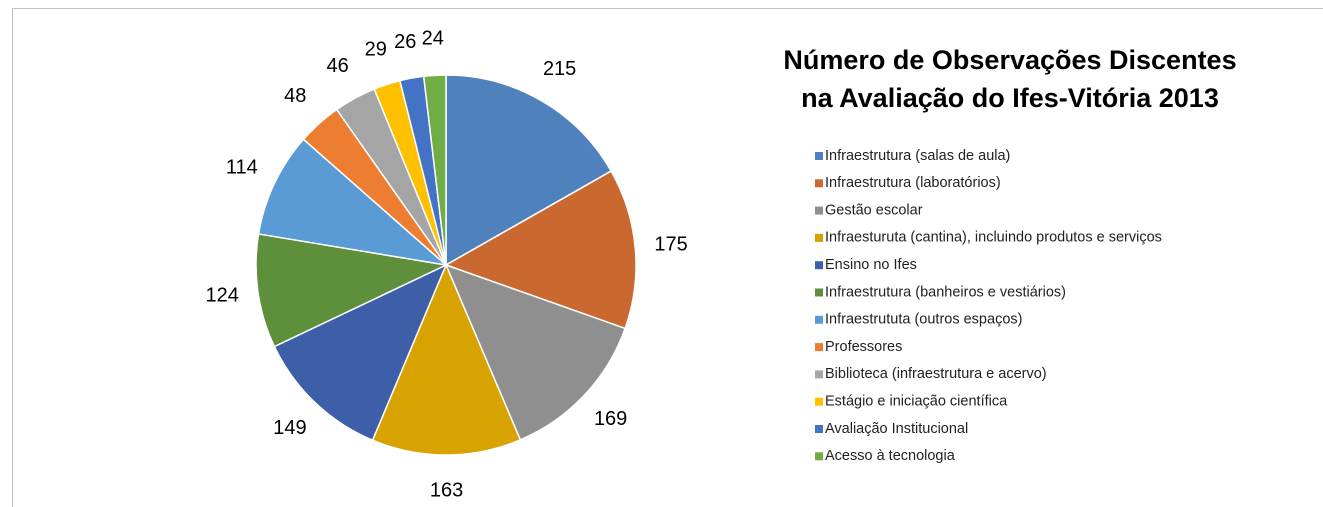  I want to click on data-label: 169, so click(610, 419).